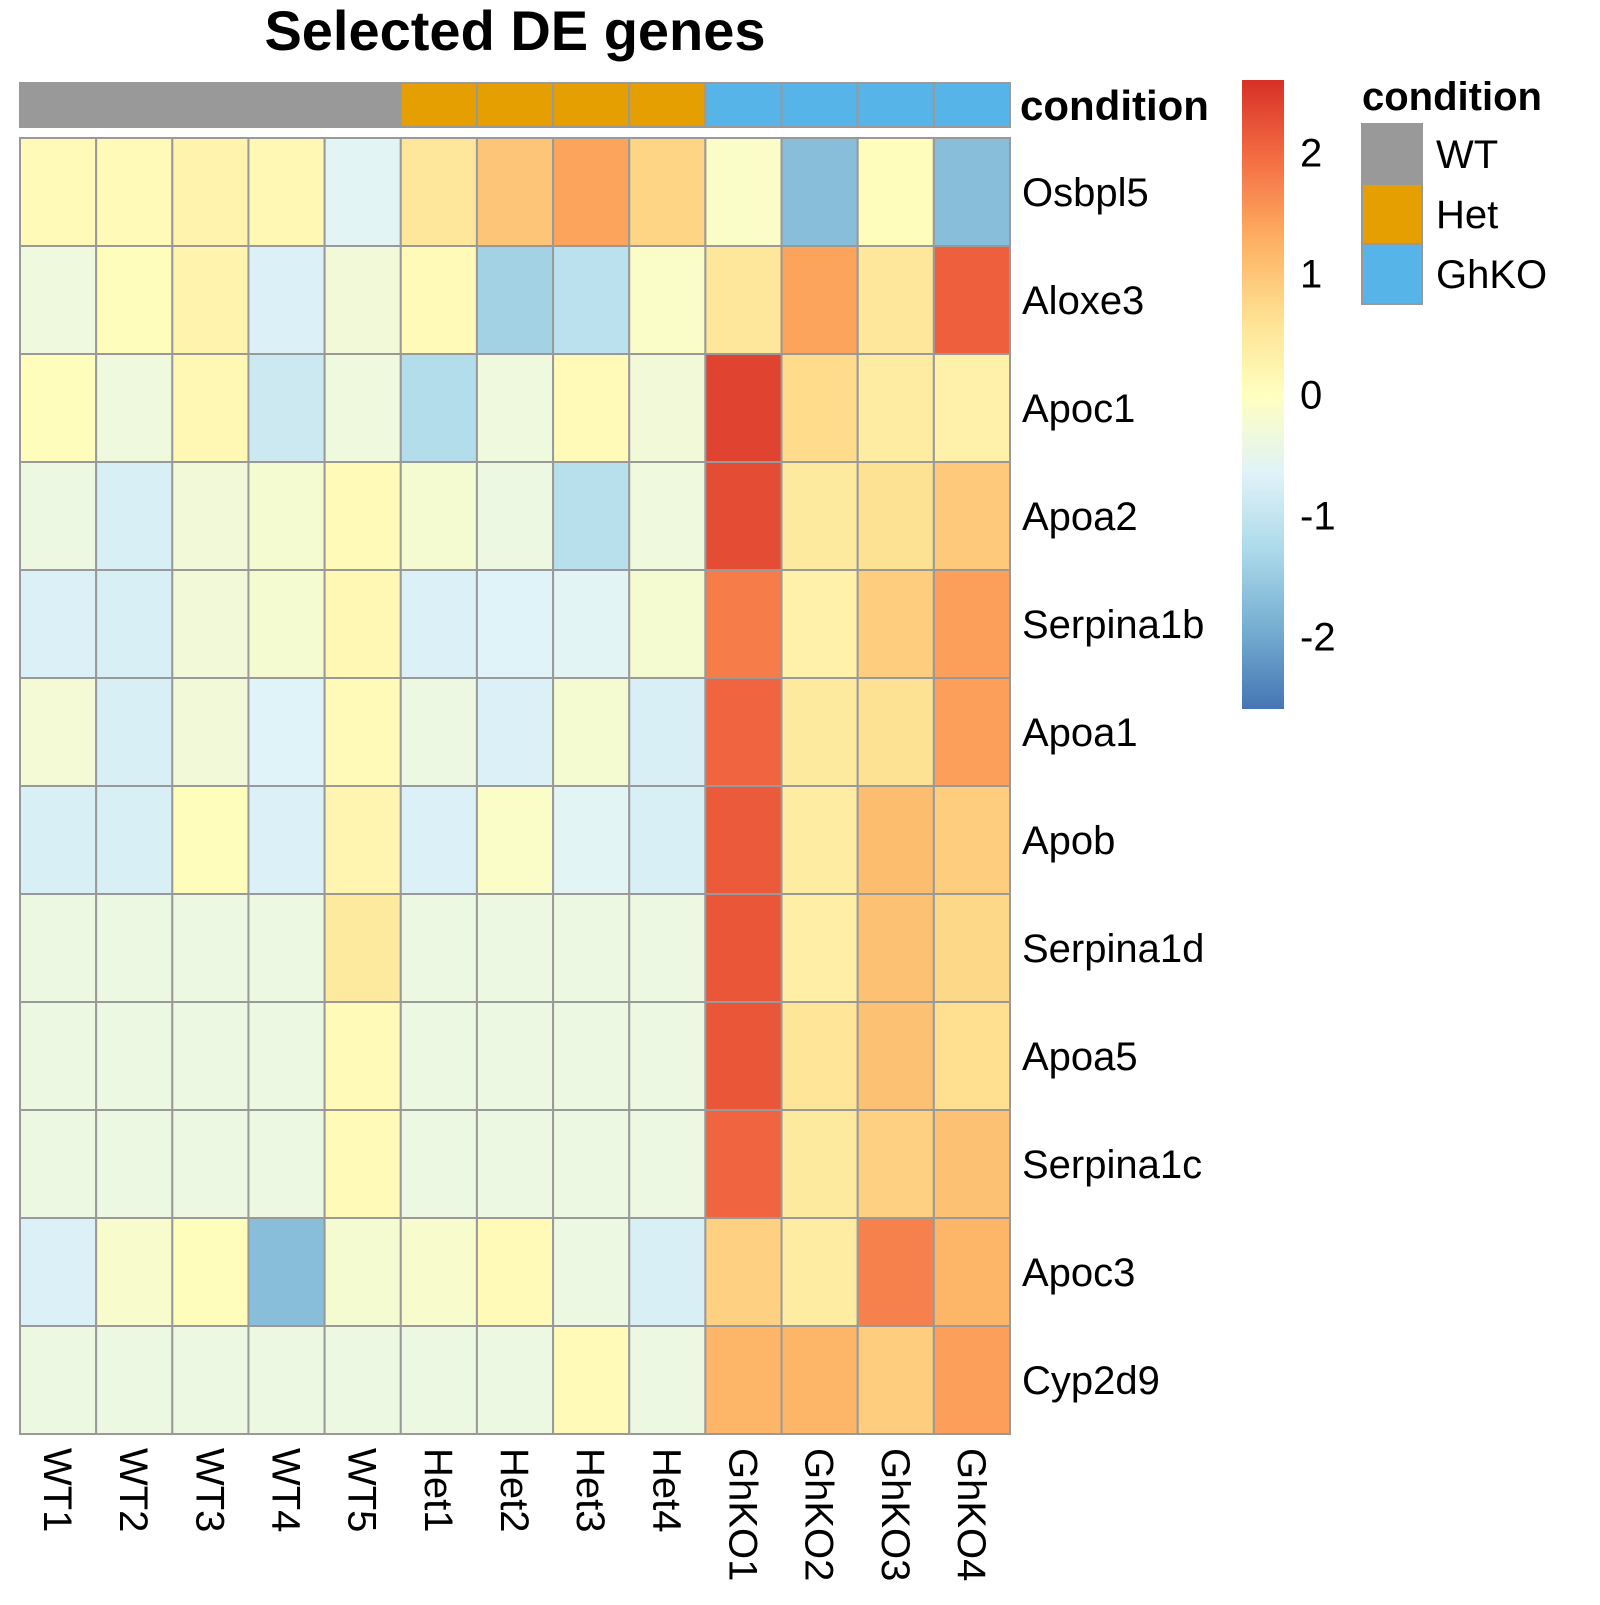  What do you see at coordinates (515, 105) in the screenshot?
I see `annotation-cell-Het2` at bounding box center [515, 105].